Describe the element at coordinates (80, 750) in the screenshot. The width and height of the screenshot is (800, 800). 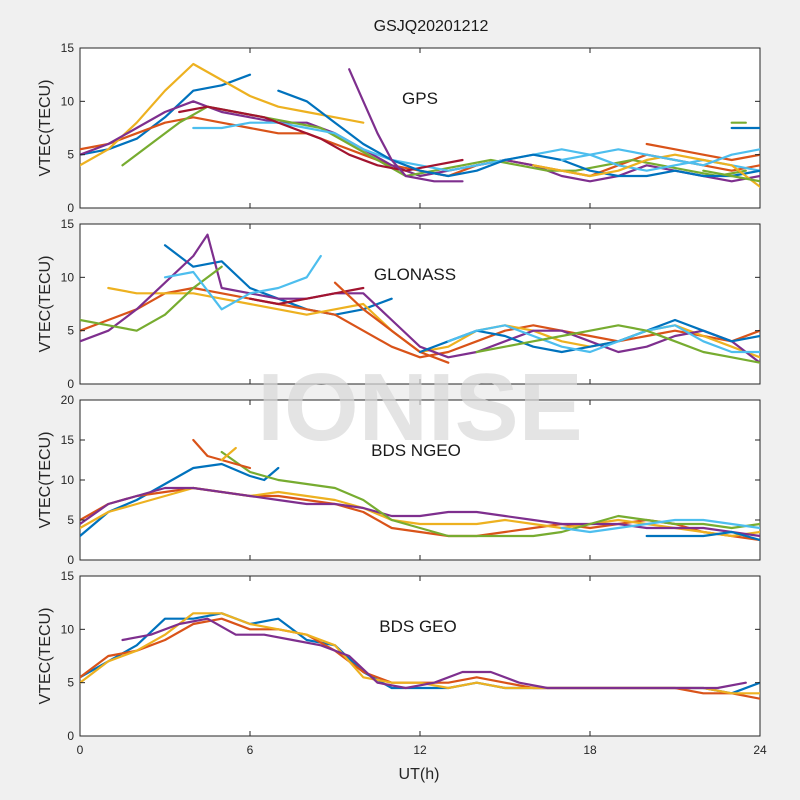
I see `x-tick-label: 0` at that location.